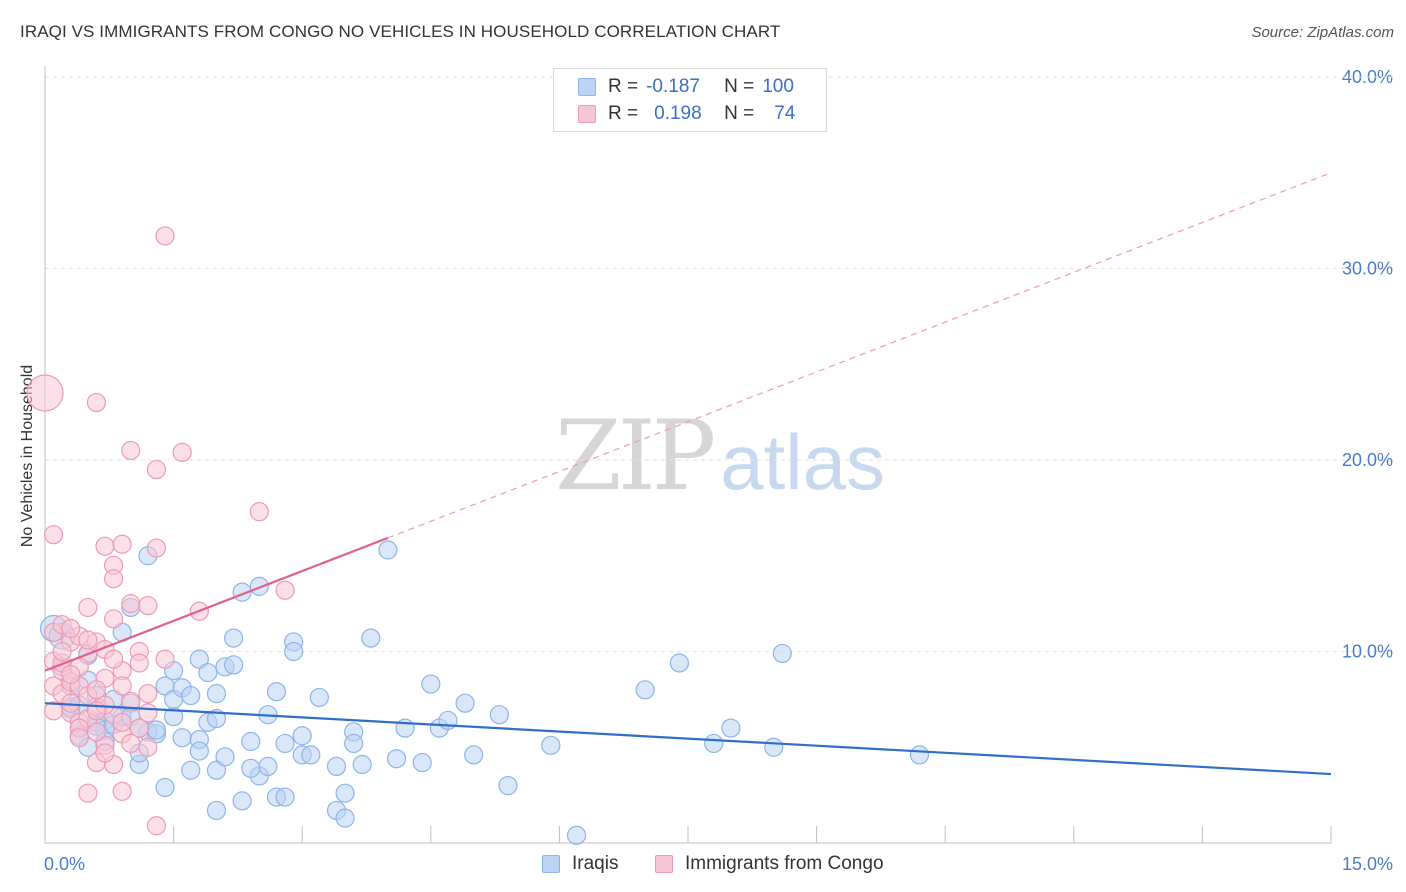 The width and height of the screenshot is (1406, 892). What do you see at coordinates (587, 114) in the screenshot?
I see `legend-swatch-pink` at bounding box center [587, 114].